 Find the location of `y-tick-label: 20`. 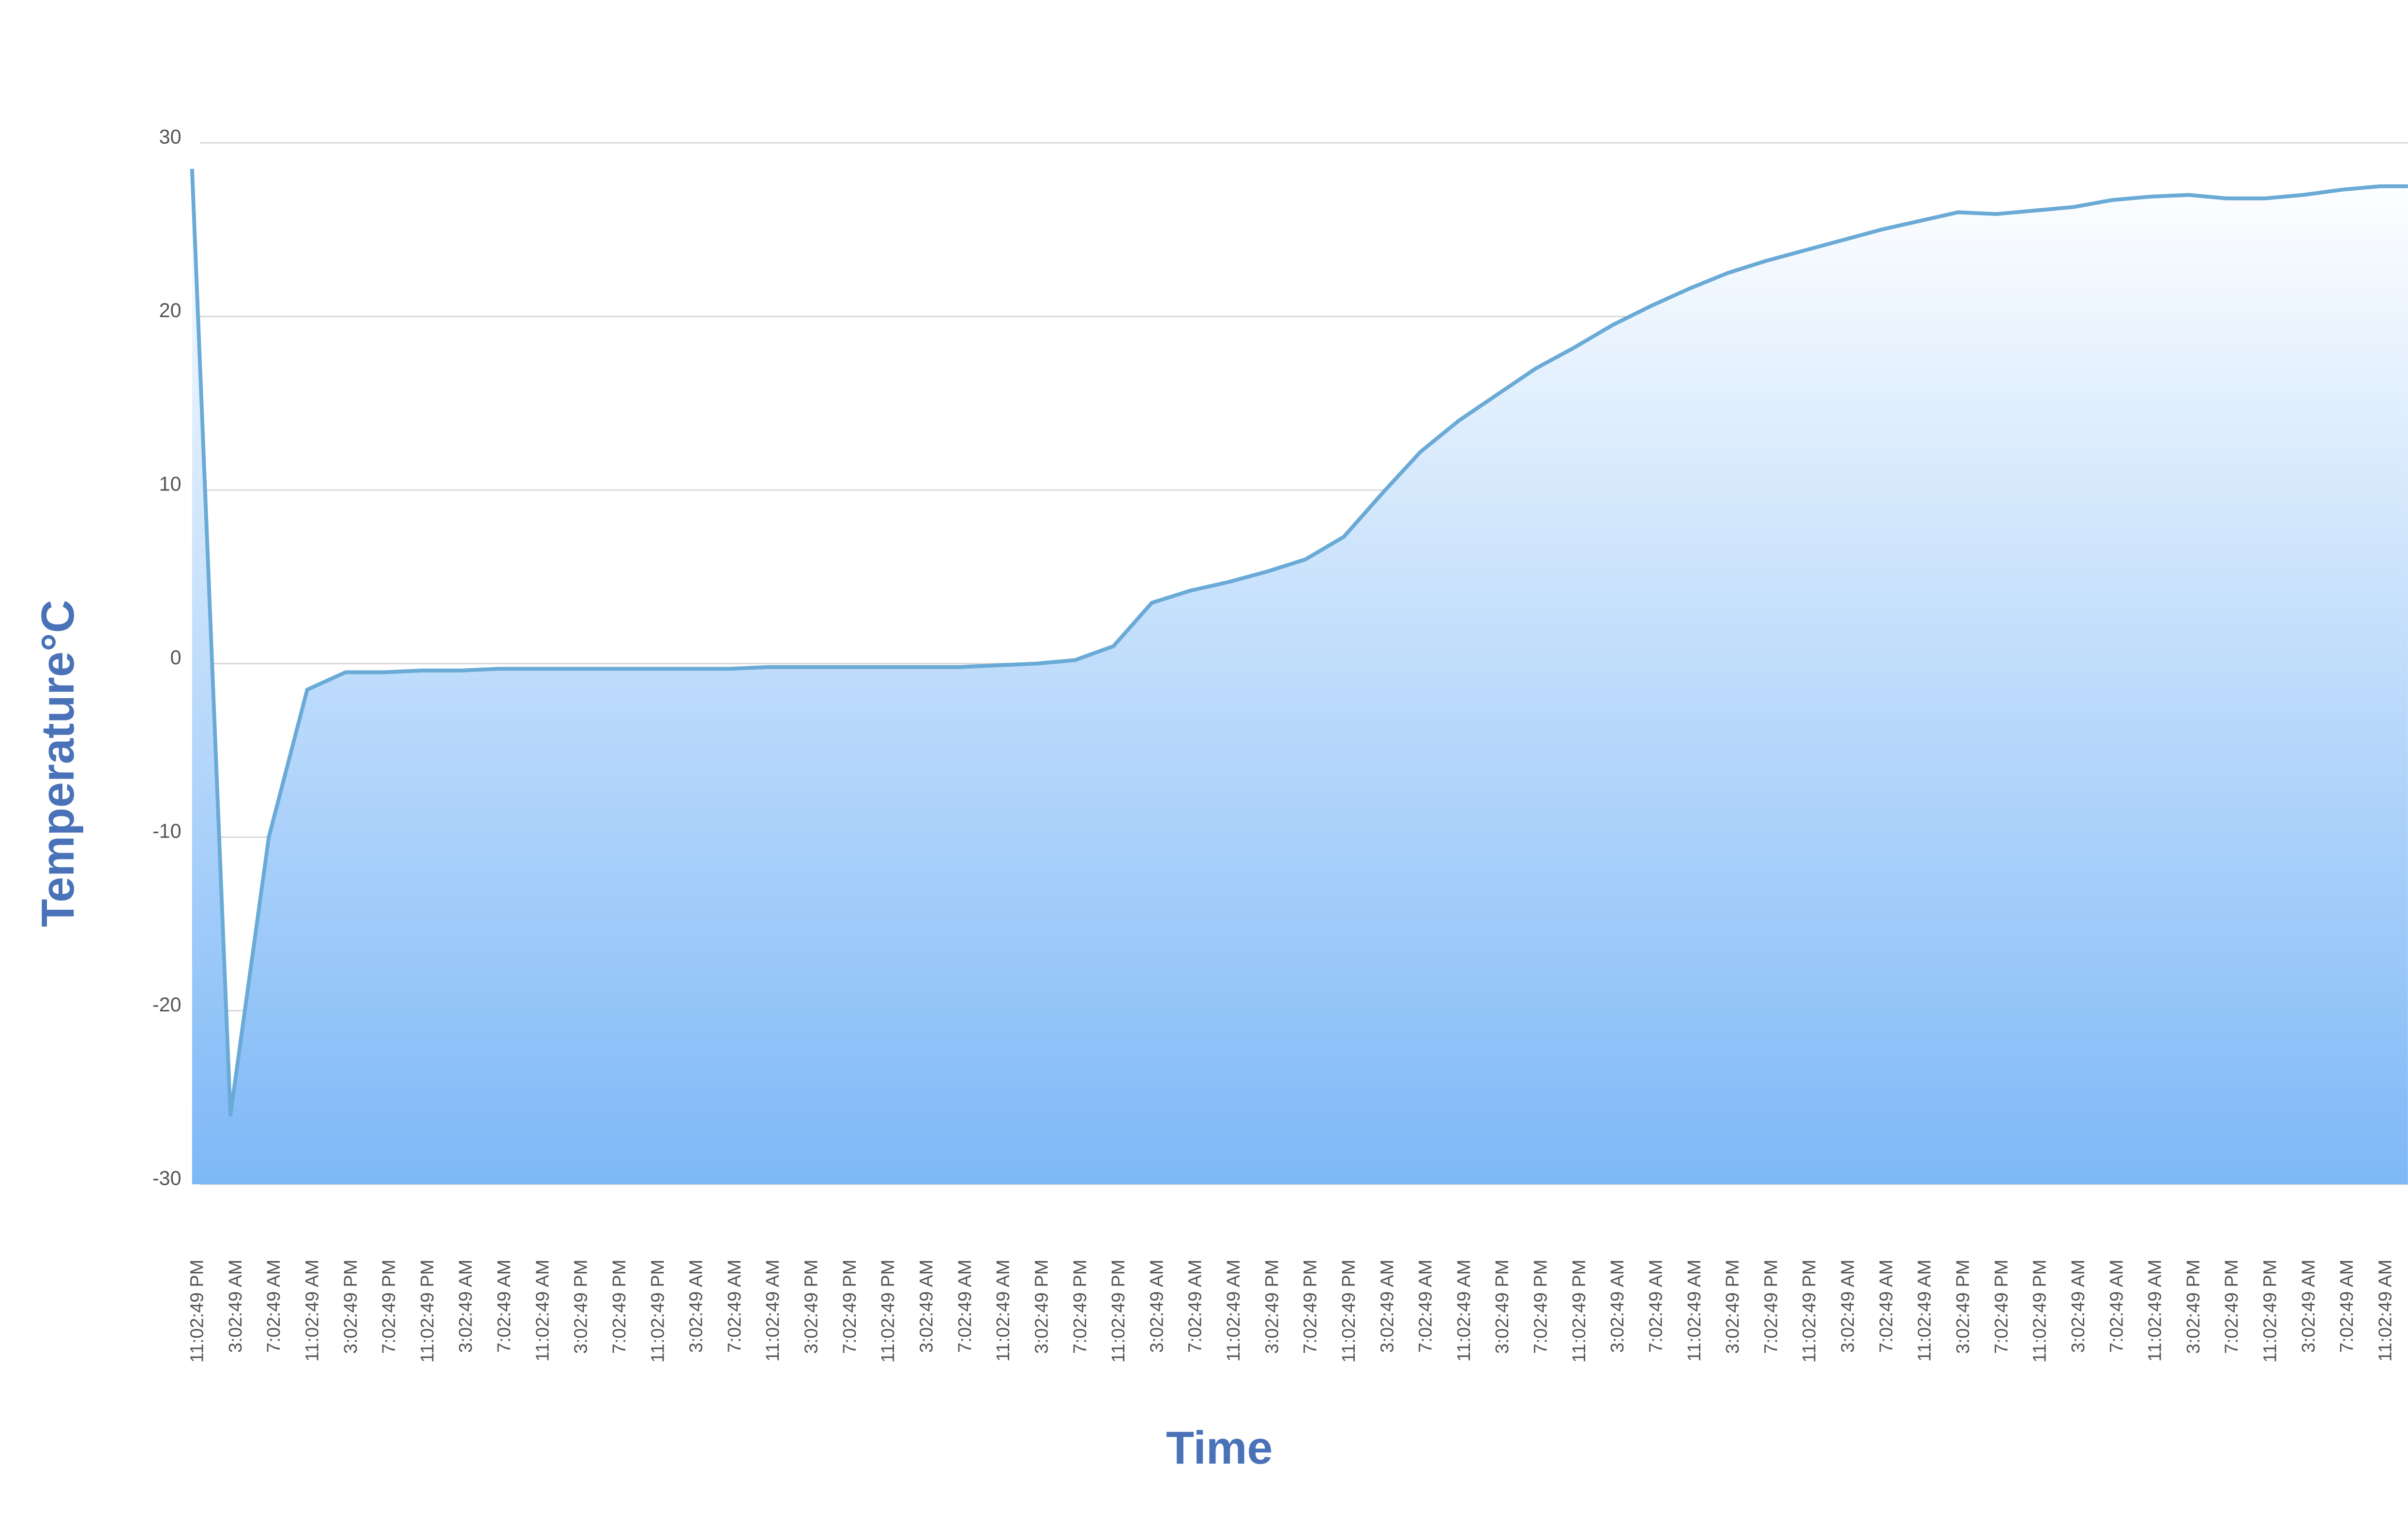

y-tick-label: 20 is located at coordinates (170, 310).